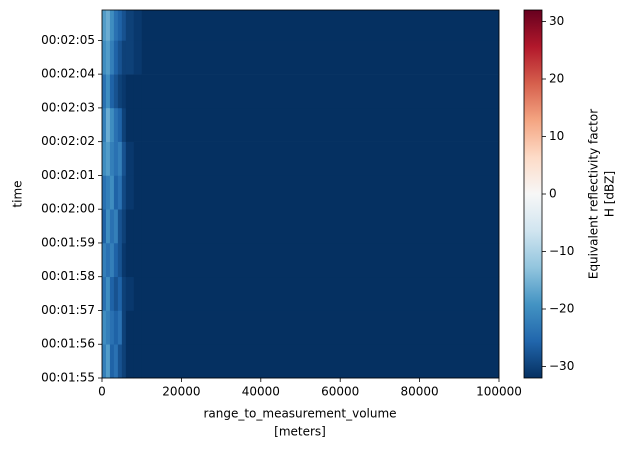 The width and height of the screenshot is (626, 449). I want to click on x-tick-label: 60000, so click(340, 392).